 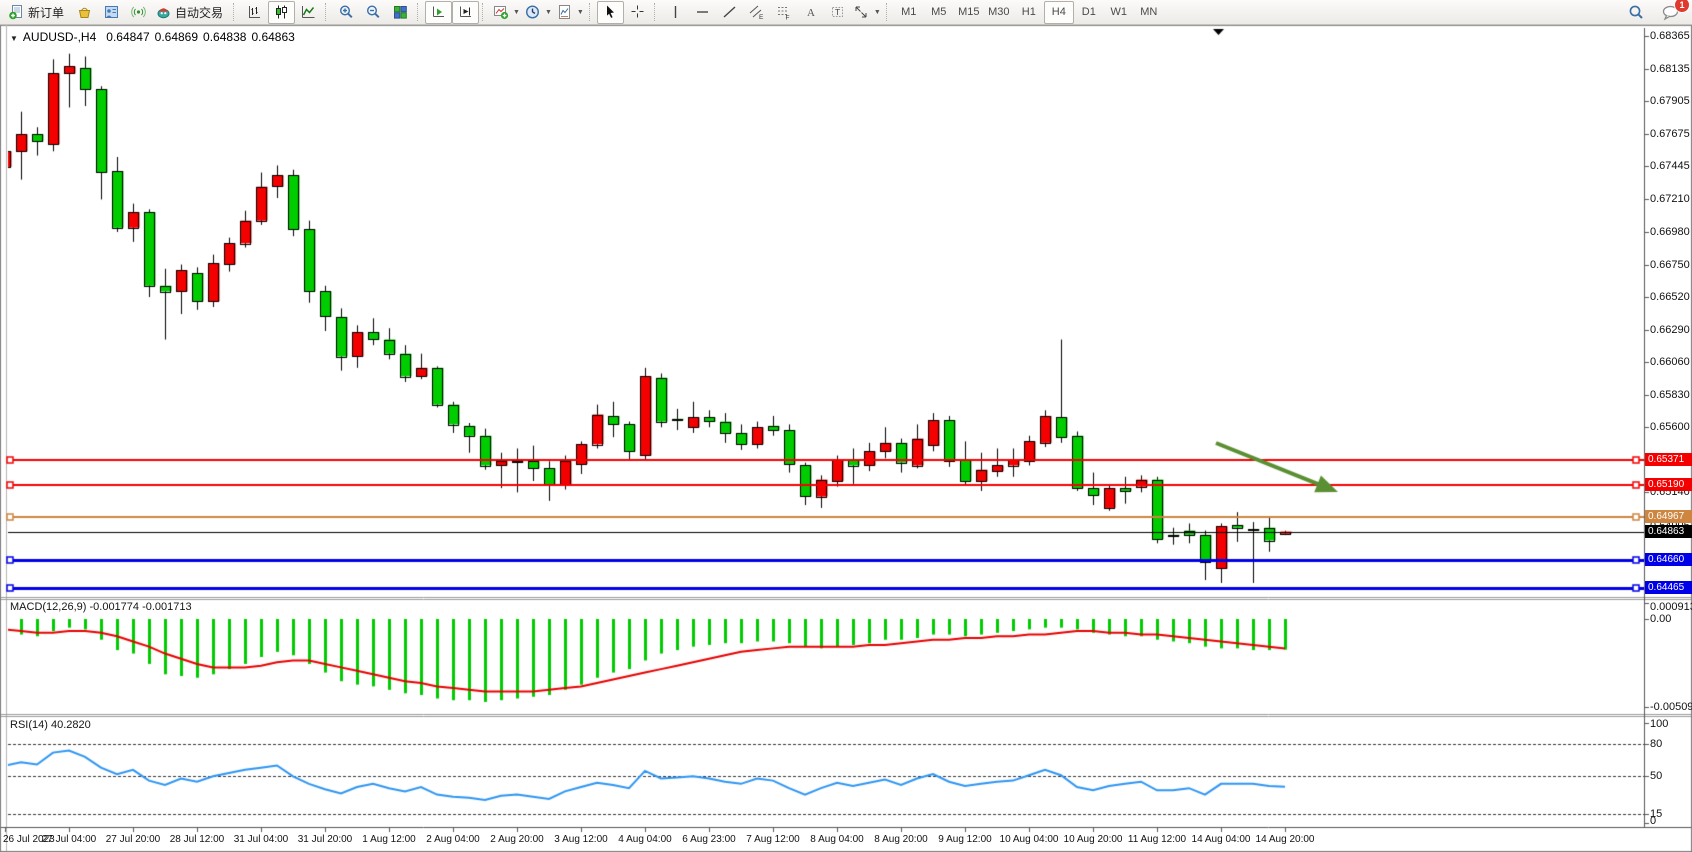 I want to click on timeframe-button-mn: MN, so click(x=1149, y=12).